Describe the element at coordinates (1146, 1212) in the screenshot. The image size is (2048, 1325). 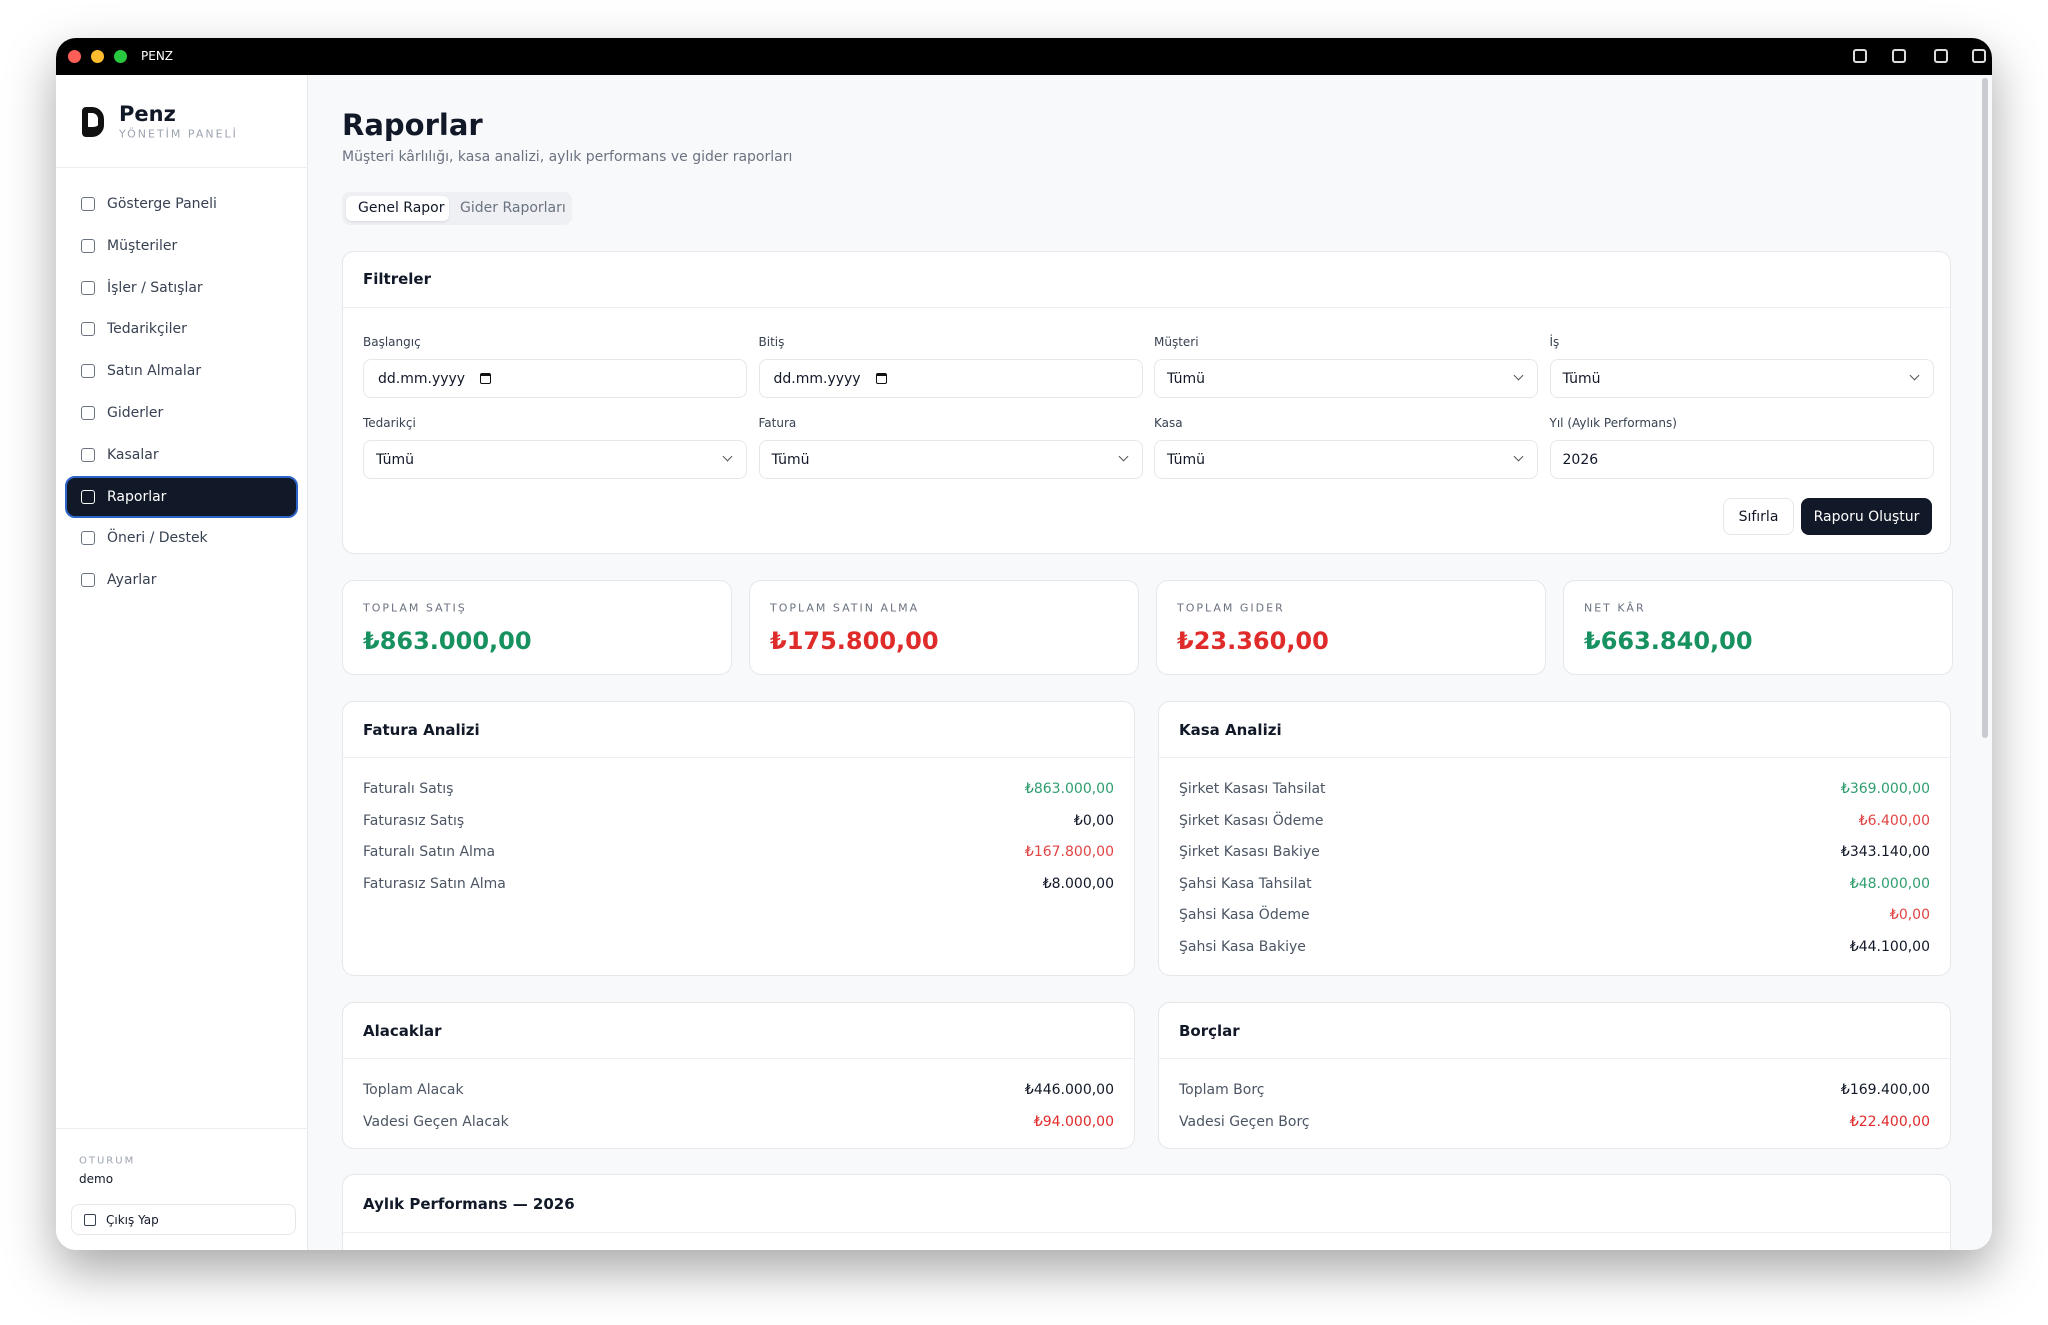
I see `monthly-card: Aylık Performans — 2026` at that location.